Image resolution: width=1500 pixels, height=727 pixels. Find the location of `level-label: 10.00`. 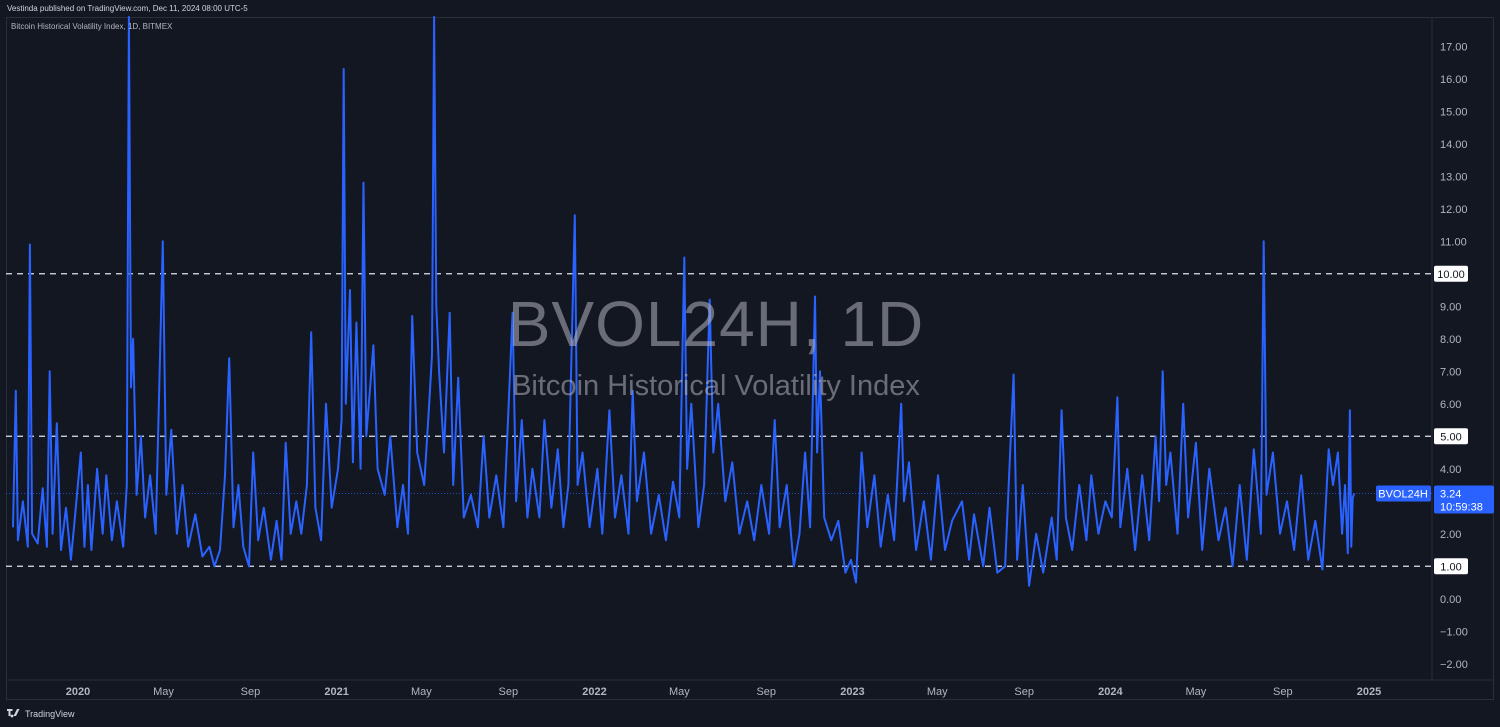

level-label: 10.00 is located at coordinates (1451, 275).